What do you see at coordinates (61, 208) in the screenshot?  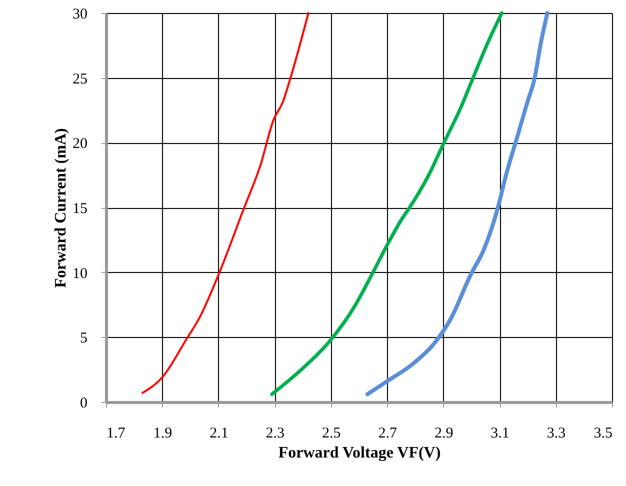 I see `y-axis-title: Forward Current (mA)` at bounding box center [61, 208].